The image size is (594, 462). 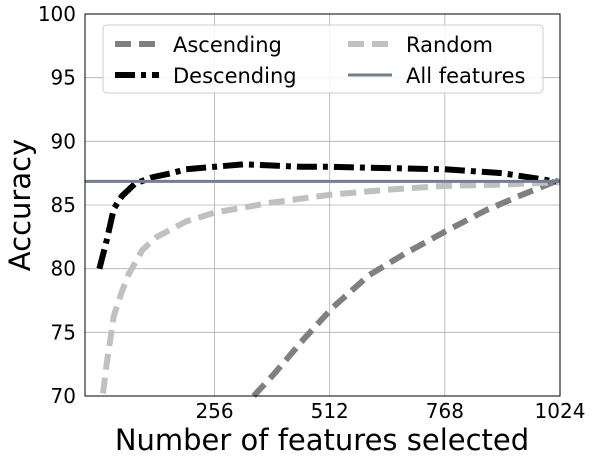 I want to click on x-tick-label: 256, so click(x=214, y=411).